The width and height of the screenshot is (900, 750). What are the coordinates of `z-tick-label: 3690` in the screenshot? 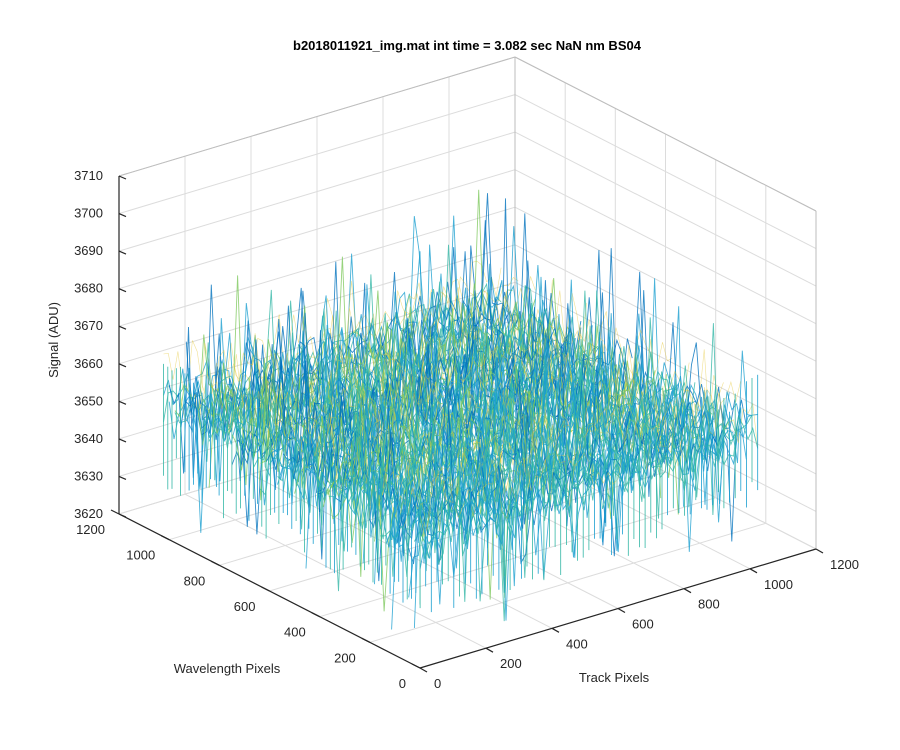 It's located at (88, 250).